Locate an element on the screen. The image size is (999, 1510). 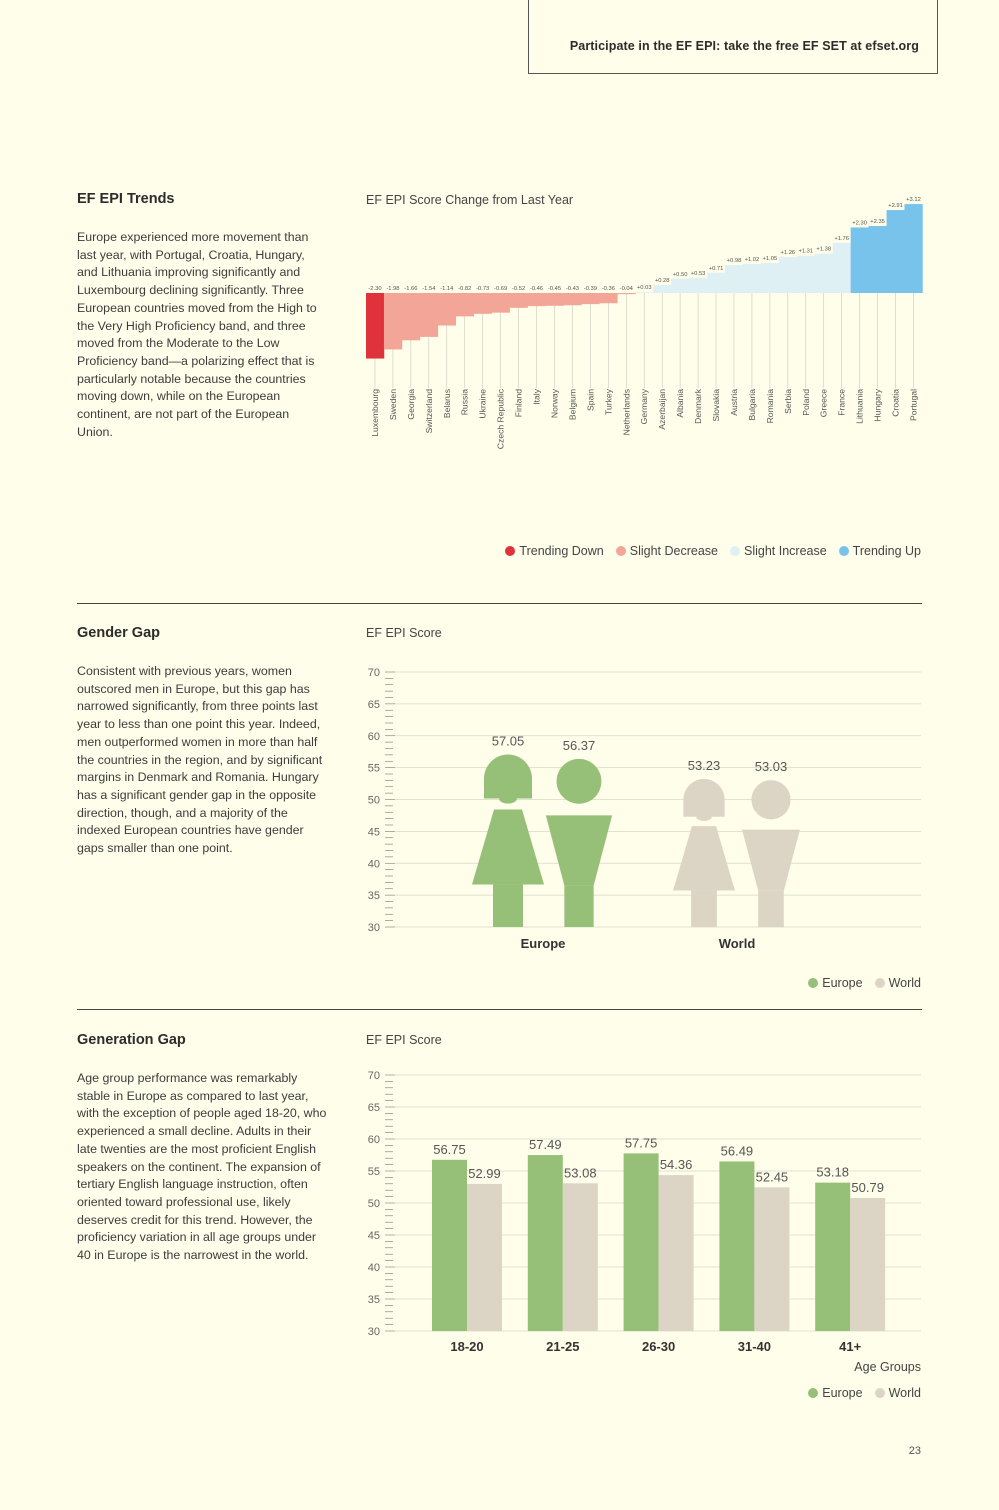
trending-up-dot-icon is located at coordinates (843, 551).